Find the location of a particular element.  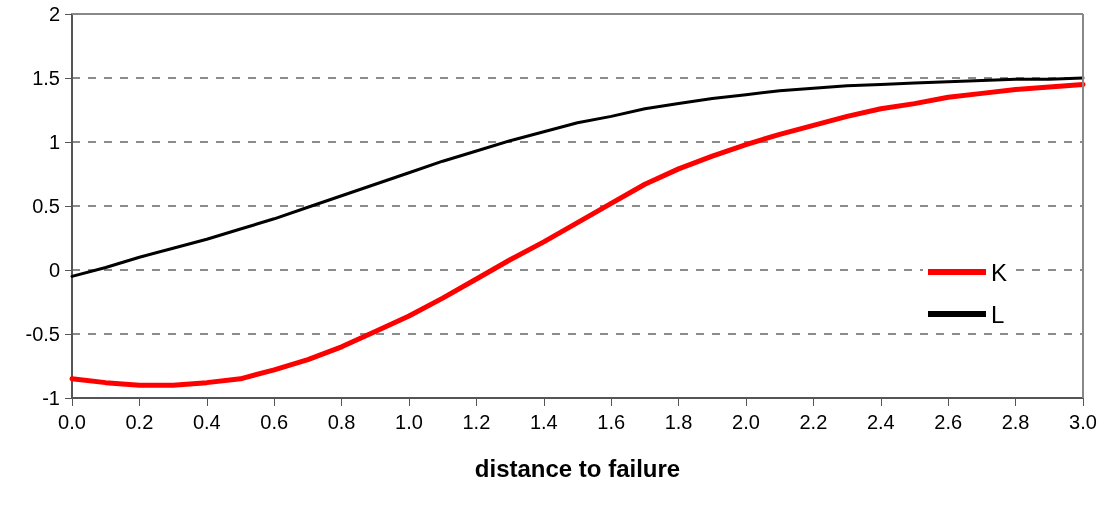

legend-label: K is located at coordinates (999, 272).